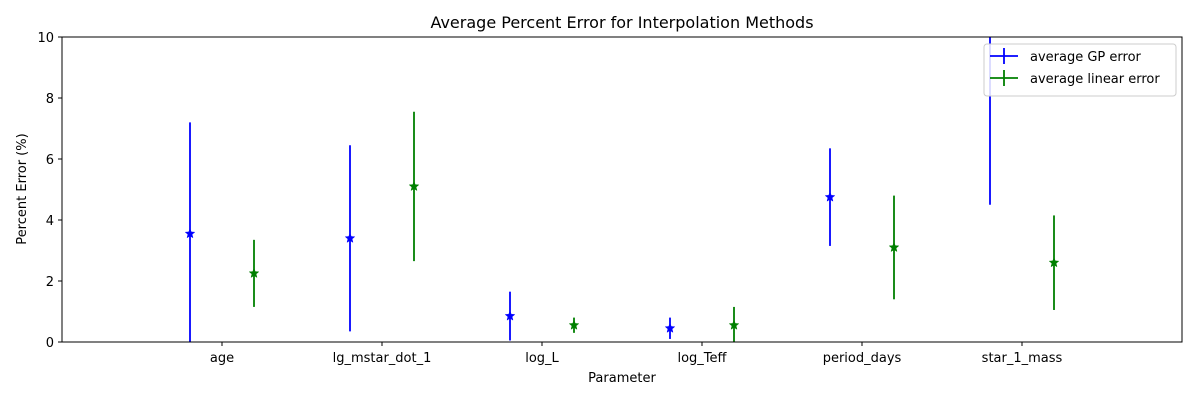  I want to click on x-tick-label: log_Teff, so click(702, 358).